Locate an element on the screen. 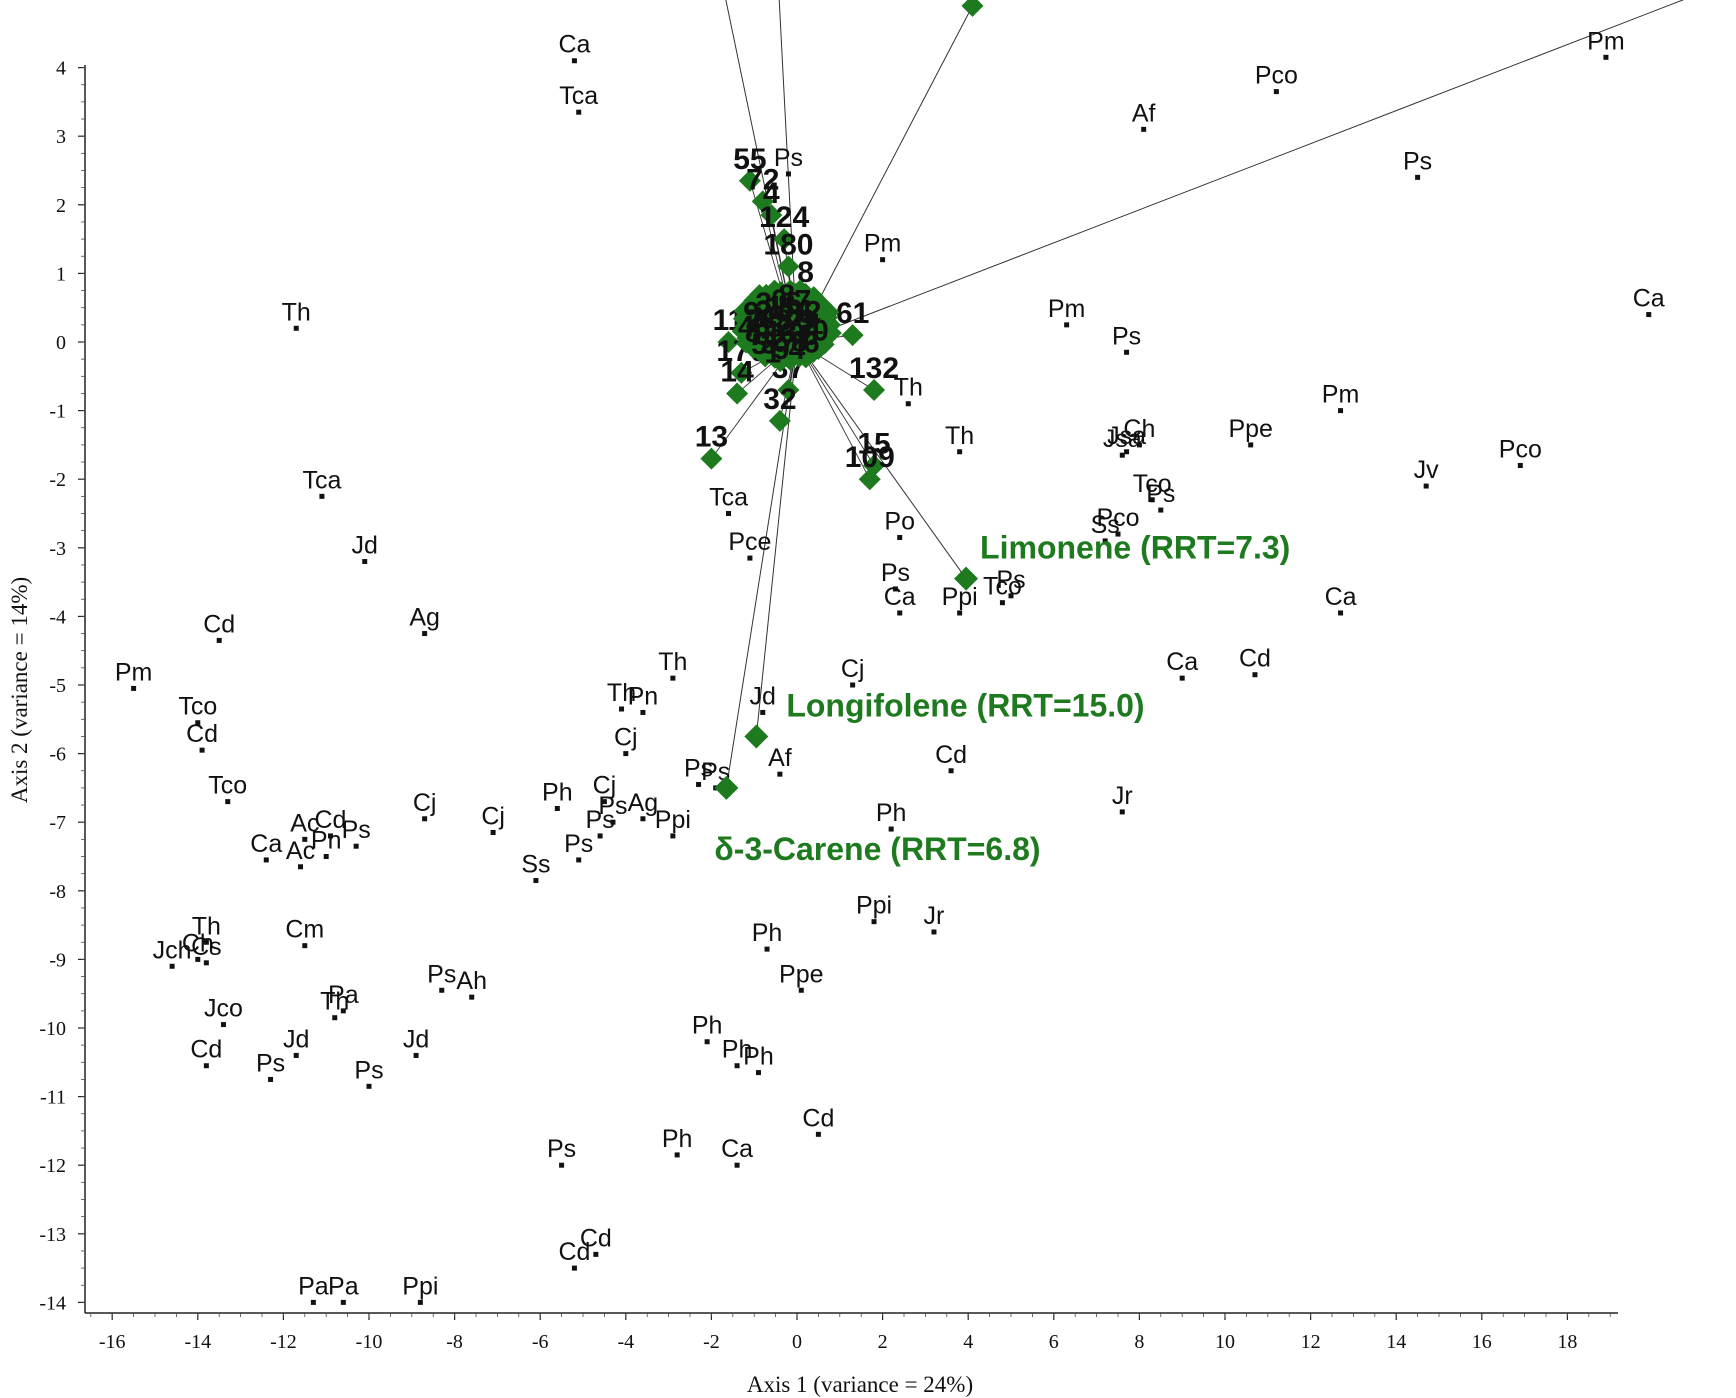 The width and height of the screenshot is (1736, 1398). variable-label: 13 is located at coordinates (711, 437).